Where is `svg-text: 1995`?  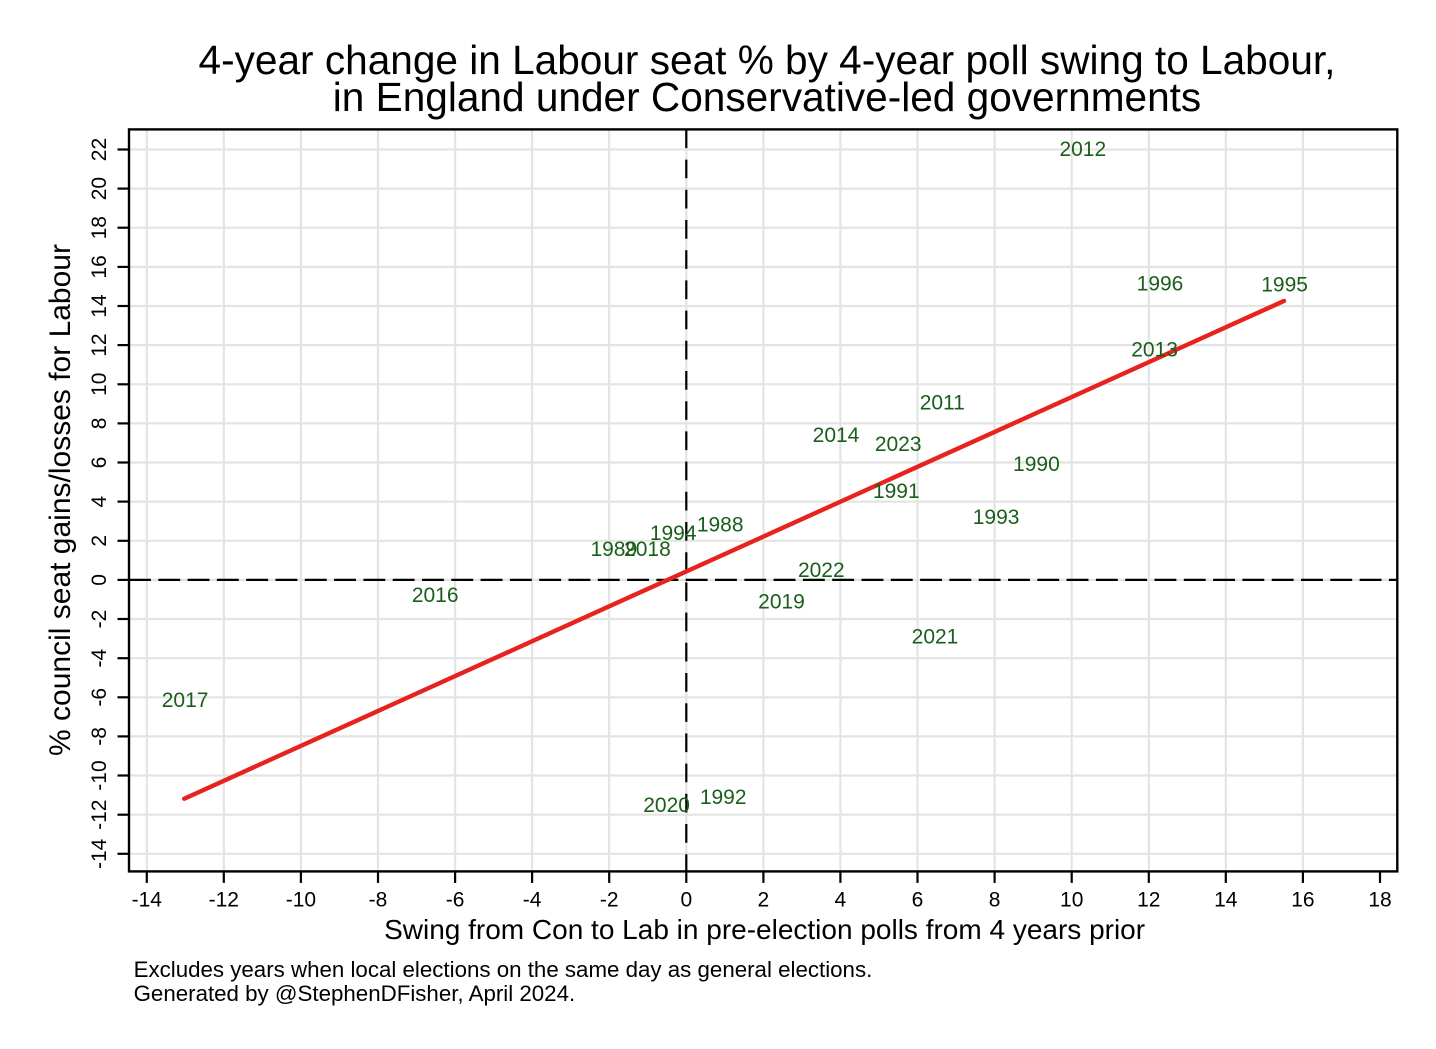
svg-text: 1995 is located at coordinates (1284, 285).